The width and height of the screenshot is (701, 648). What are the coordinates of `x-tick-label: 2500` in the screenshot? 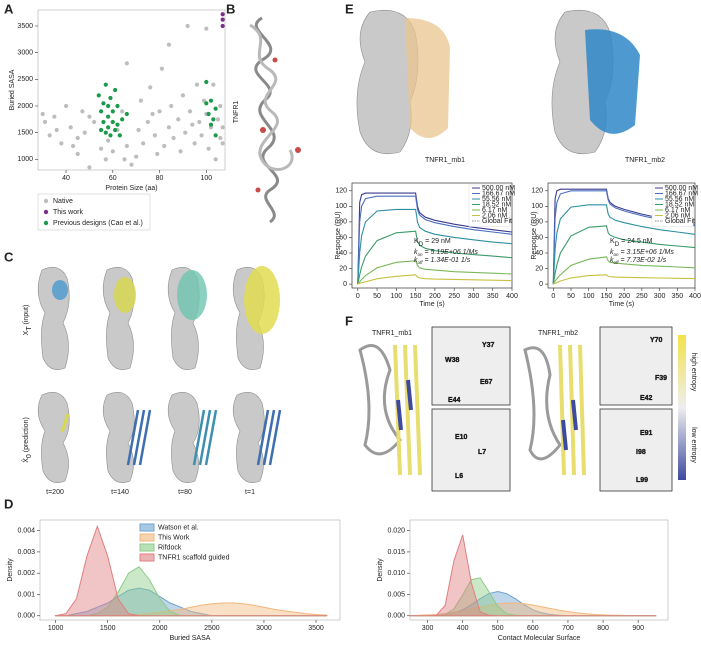 It's located at (212, 628).